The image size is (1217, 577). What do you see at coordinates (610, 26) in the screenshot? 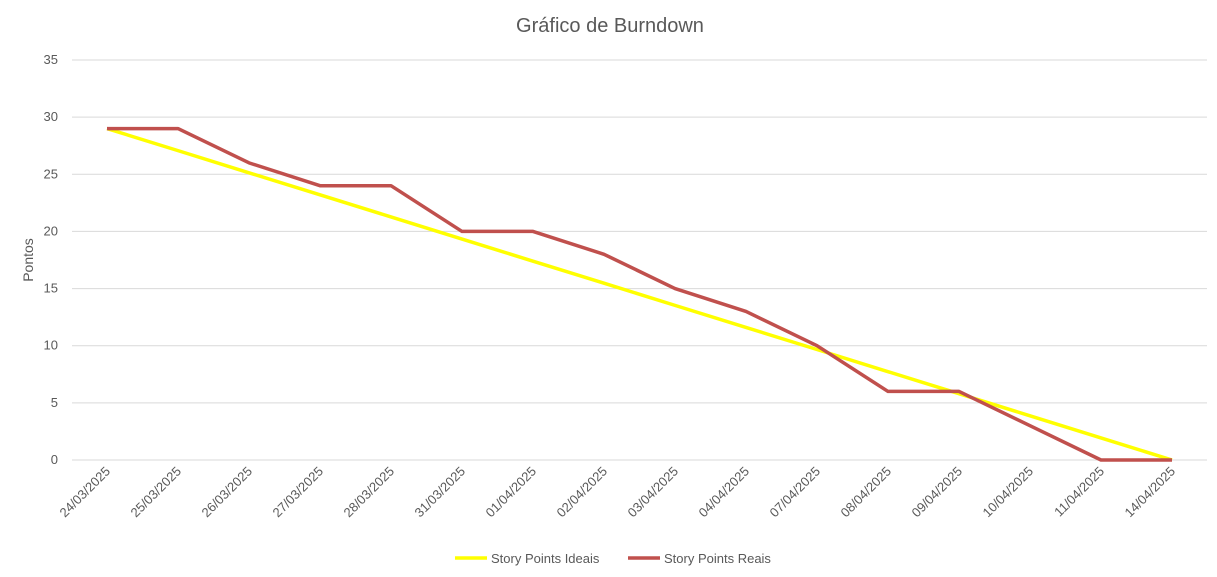
I see `chart-title: Gráfico de Burndown` at bounding box center [610, 26].